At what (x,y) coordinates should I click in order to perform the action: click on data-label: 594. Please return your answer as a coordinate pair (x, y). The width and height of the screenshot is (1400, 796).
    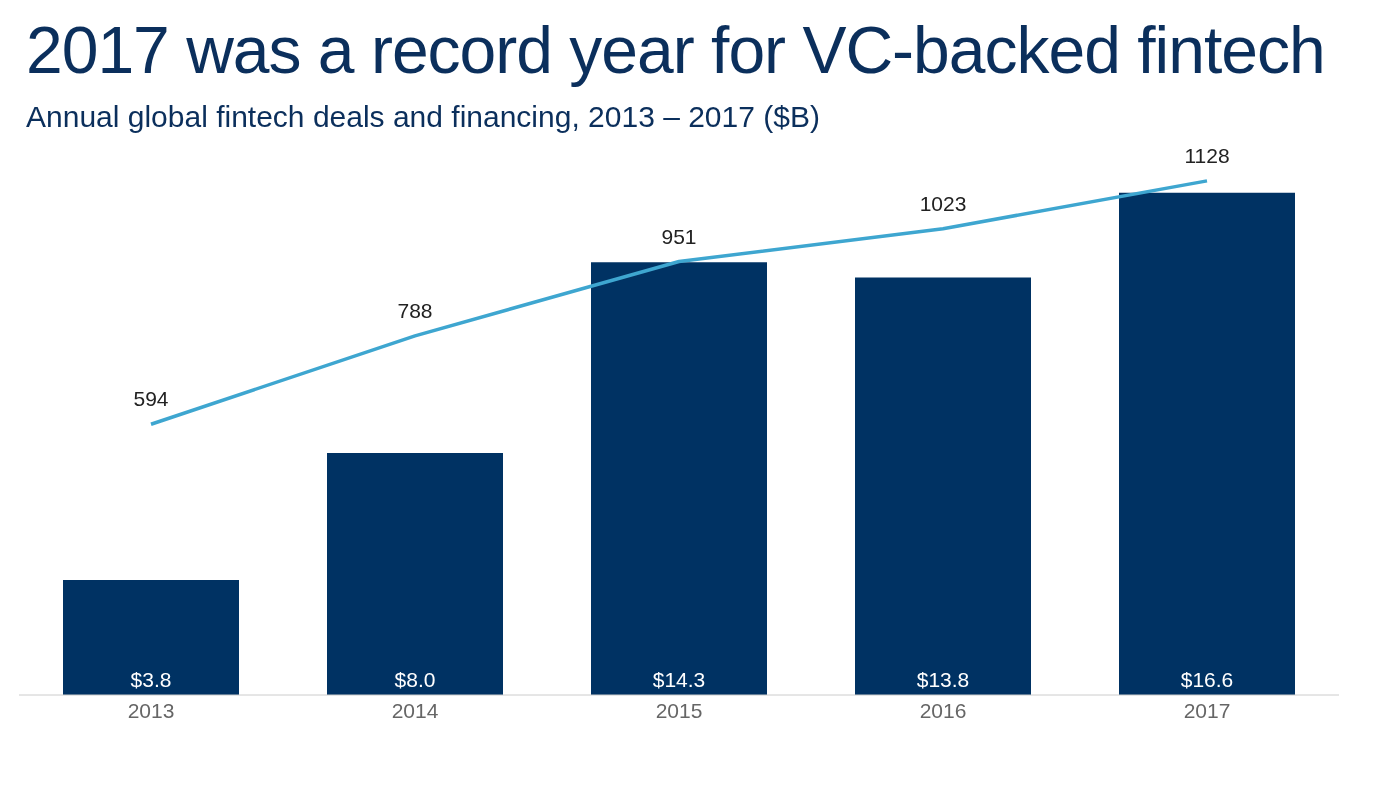
    Looking at the image, I should click on (151, 399).